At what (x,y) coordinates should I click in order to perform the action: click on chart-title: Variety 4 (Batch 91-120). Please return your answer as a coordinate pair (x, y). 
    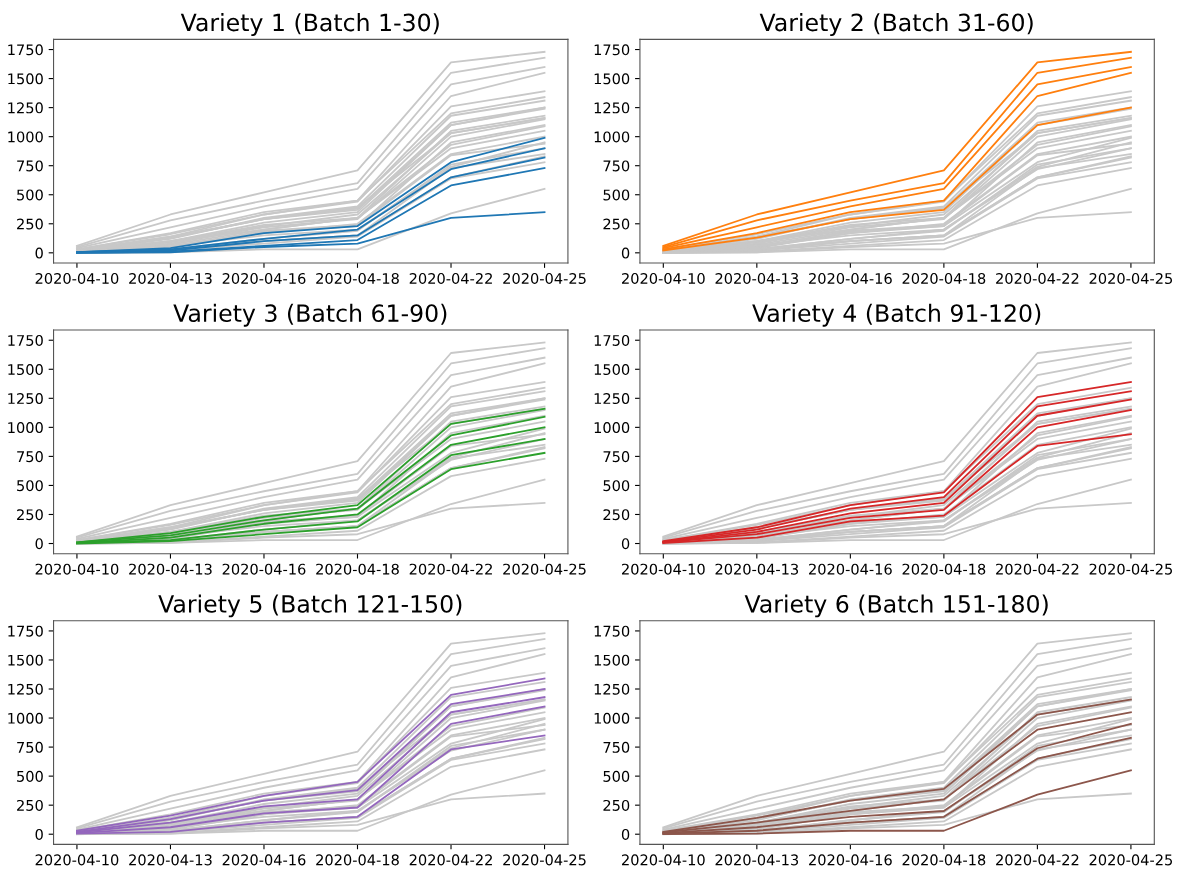
    Looking at the image, I should click on (896, 315).